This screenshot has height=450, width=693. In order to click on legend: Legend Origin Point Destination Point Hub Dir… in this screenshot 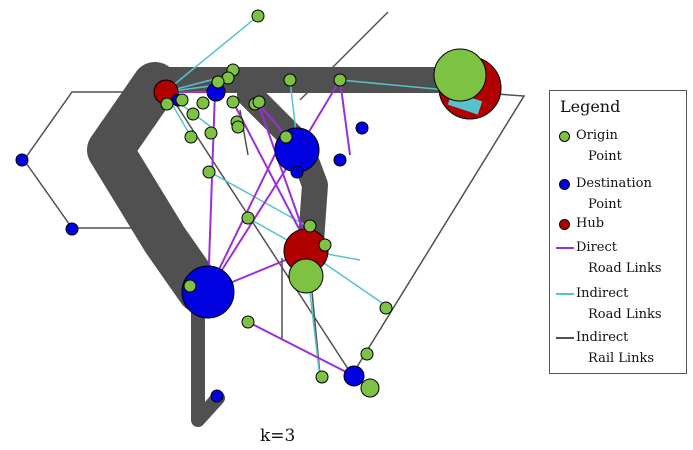, I will do `click(618, 232)`.